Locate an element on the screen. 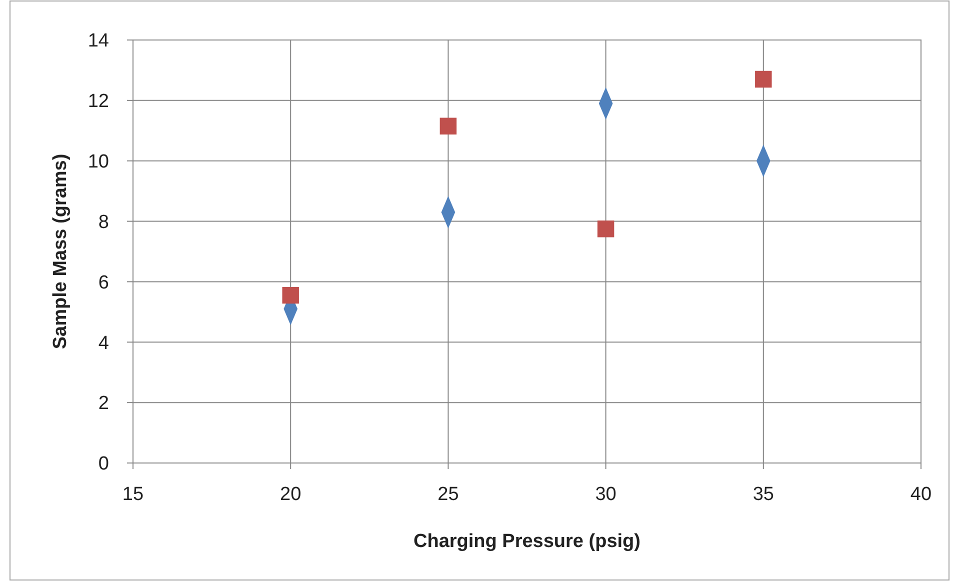 This screenshot has height=582, width=953. x-tick-label: 15 is located at coordinates (133, 494).